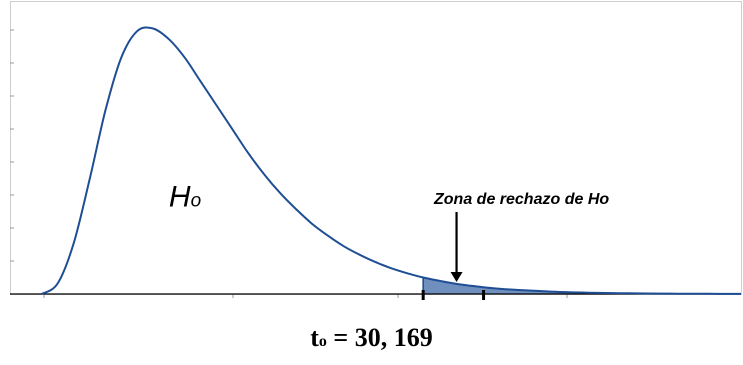  What do you see at coordinates (521, 199) in the screenshot?
I see `rejection-zone-label: Zona de rechazo de Ho` at bounding box center [521, 199].